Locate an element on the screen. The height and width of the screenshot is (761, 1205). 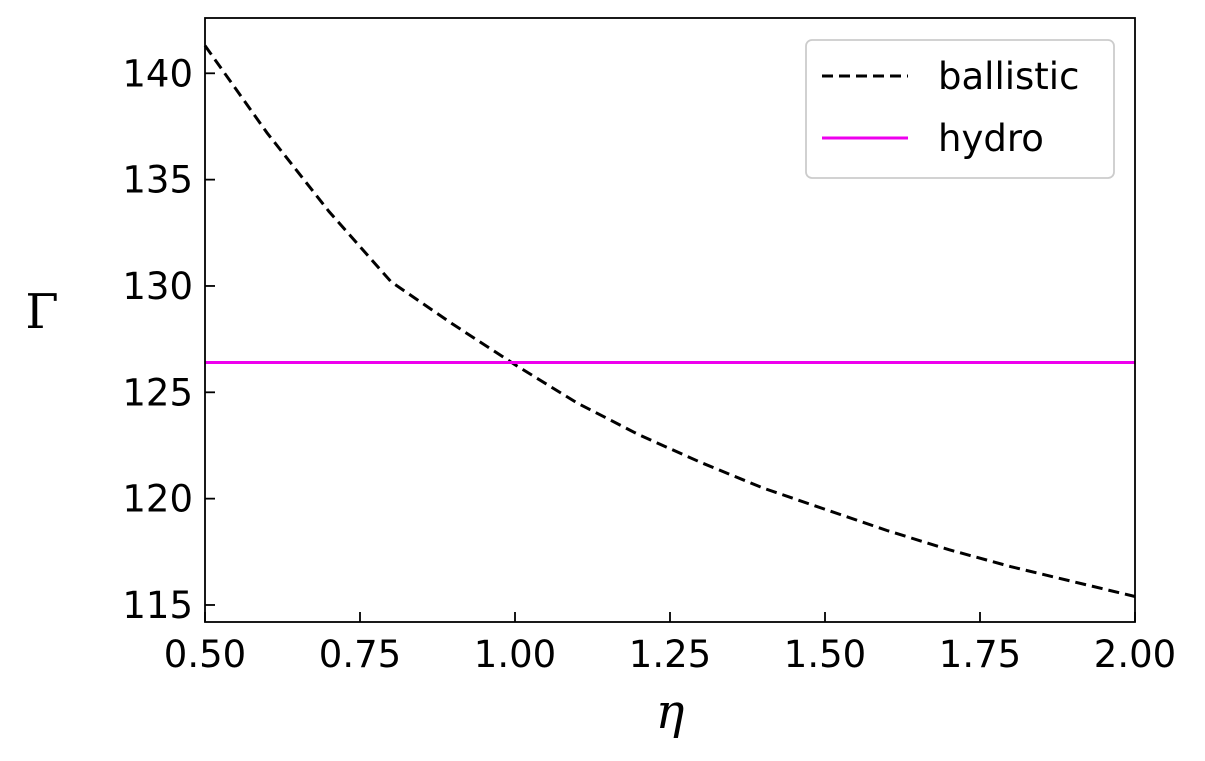
legend-hydro-label: hydro is located at coordinates (991, 138).